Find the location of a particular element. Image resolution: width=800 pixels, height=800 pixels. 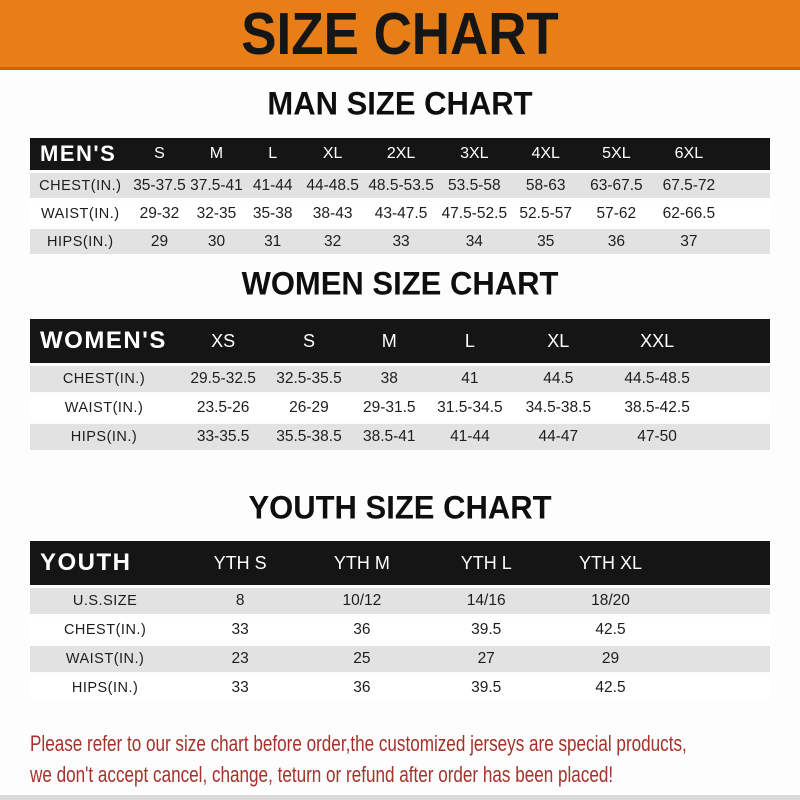

size-column-header: S is located at coordinates (159, 154).